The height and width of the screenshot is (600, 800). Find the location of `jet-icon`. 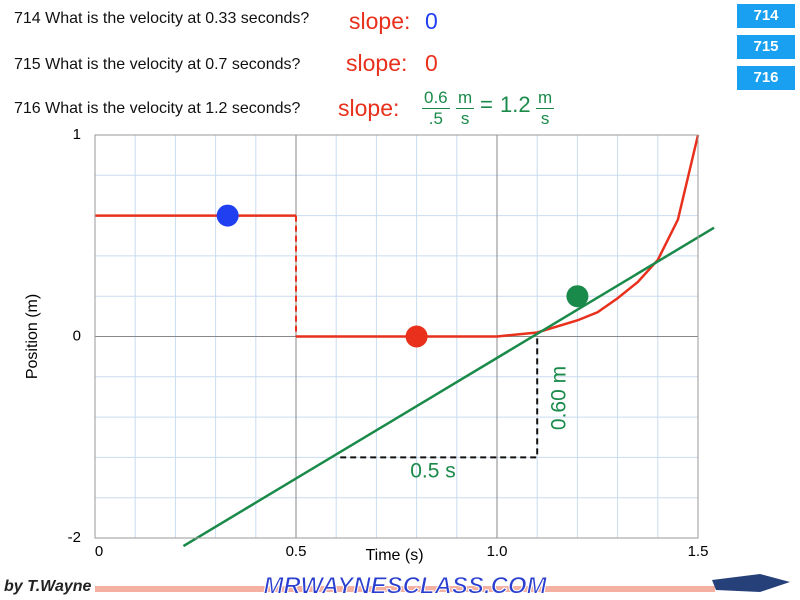

jet-icon is located at coordinates (751, 583).